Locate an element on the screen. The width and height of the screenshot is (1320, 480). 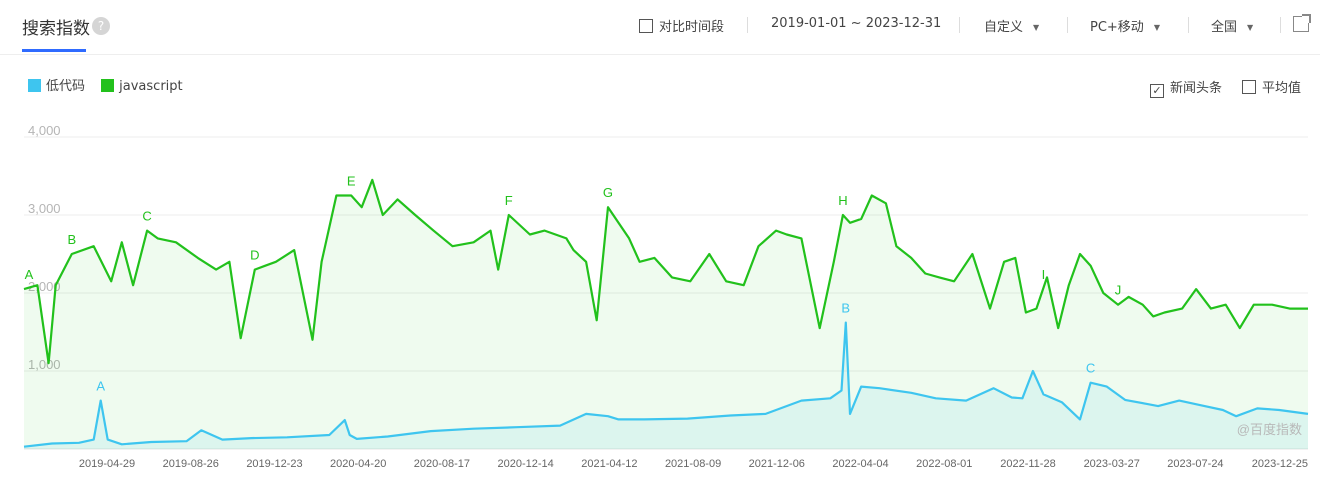
x-tick-label: 2021-04-12 is located at coordinates (609, 464).